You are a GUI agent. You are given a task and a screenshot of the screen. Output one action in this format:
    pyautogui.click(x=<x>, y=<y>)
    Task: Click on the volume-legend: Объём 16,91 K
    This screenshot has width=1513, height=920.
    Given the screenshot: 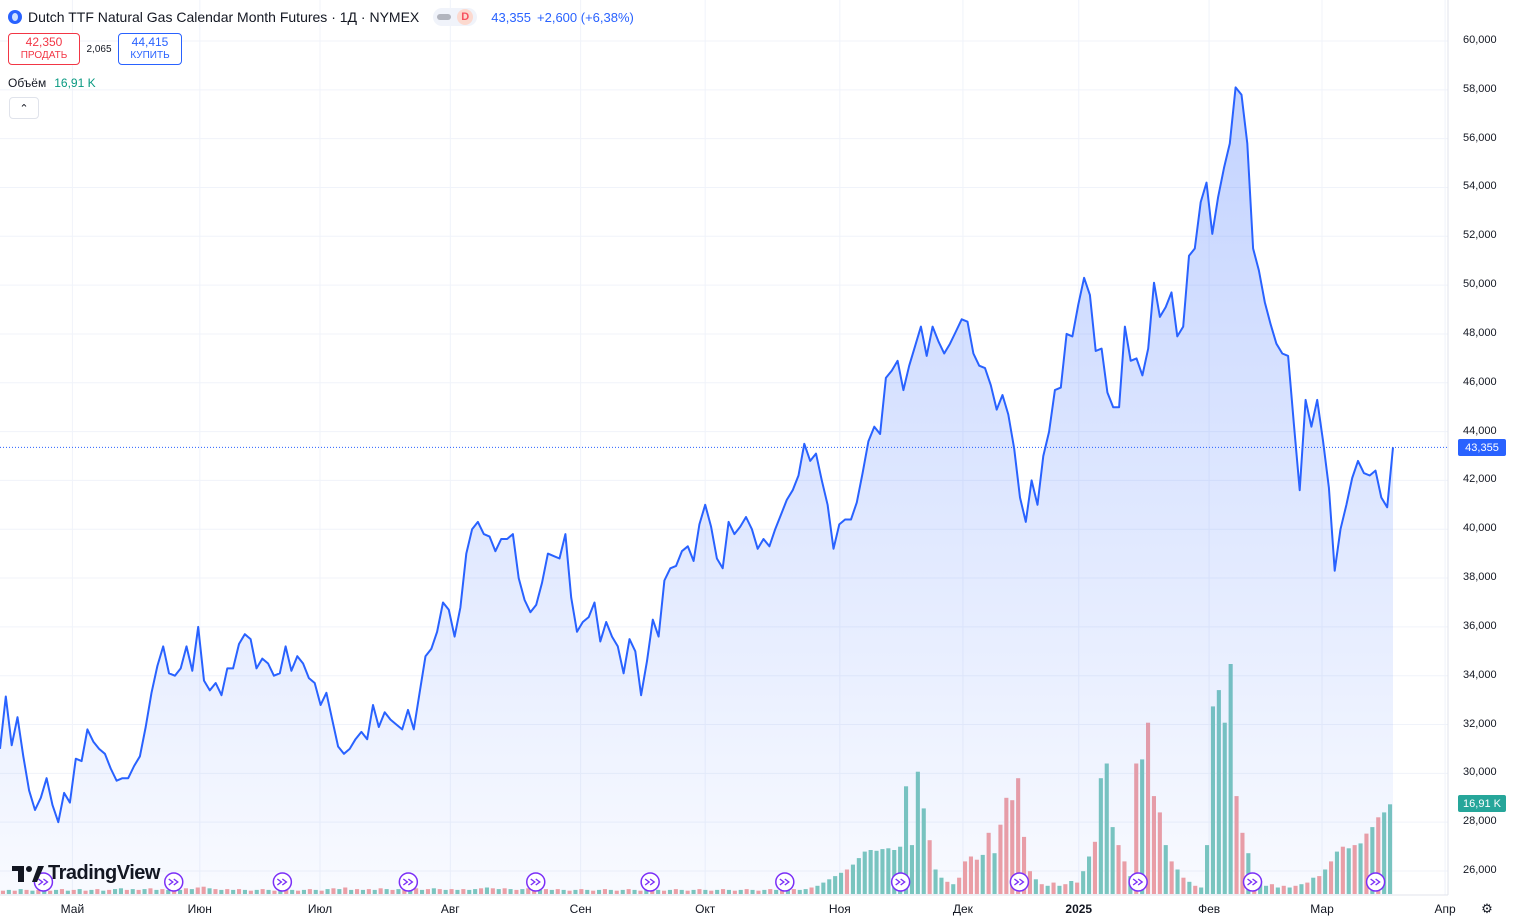 What is the action you would take?
    pyautogui.click(x=52, y=83)
    